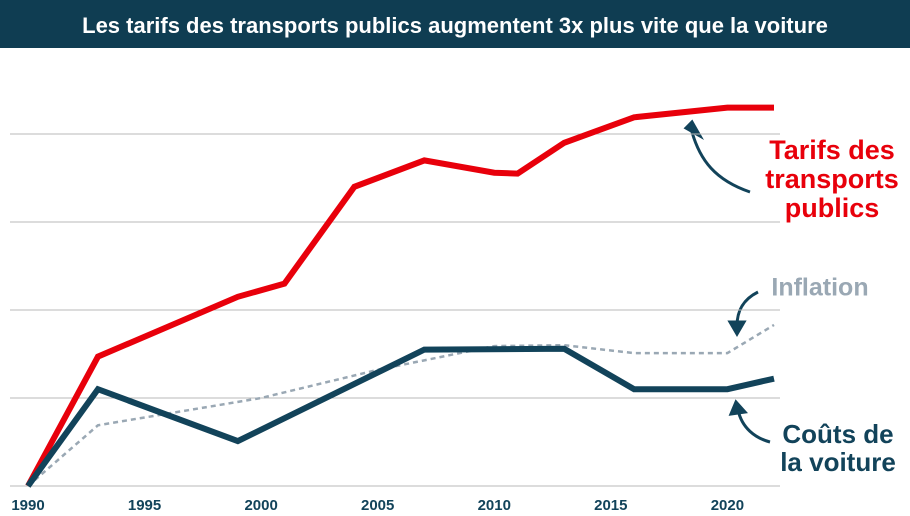  Describe the element at coordinates (727, 281) in the screenshot. I see `arrows` at that location.